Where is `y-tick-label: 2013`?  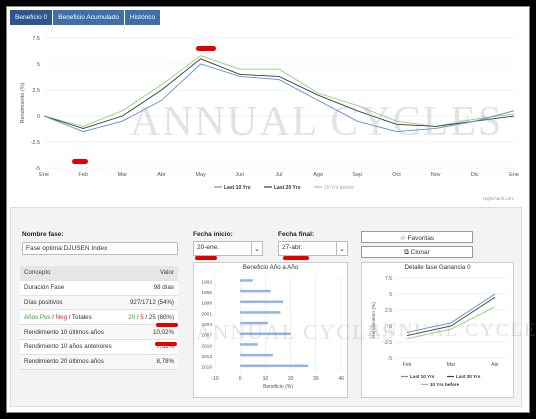 y-tick-label: 2013 is located at coordinates (206, 357).